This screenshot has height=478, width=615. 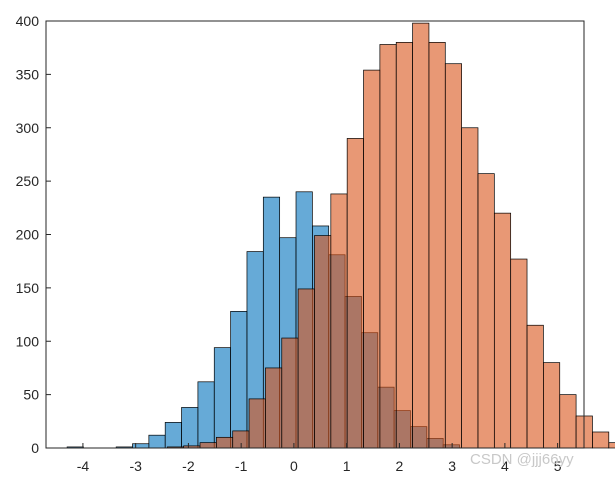 What do you see at coordinates (522, 459) in the screenshot?
I see `watermark-text: CSDN @jjj66yy` at bounding box center [522, 459].